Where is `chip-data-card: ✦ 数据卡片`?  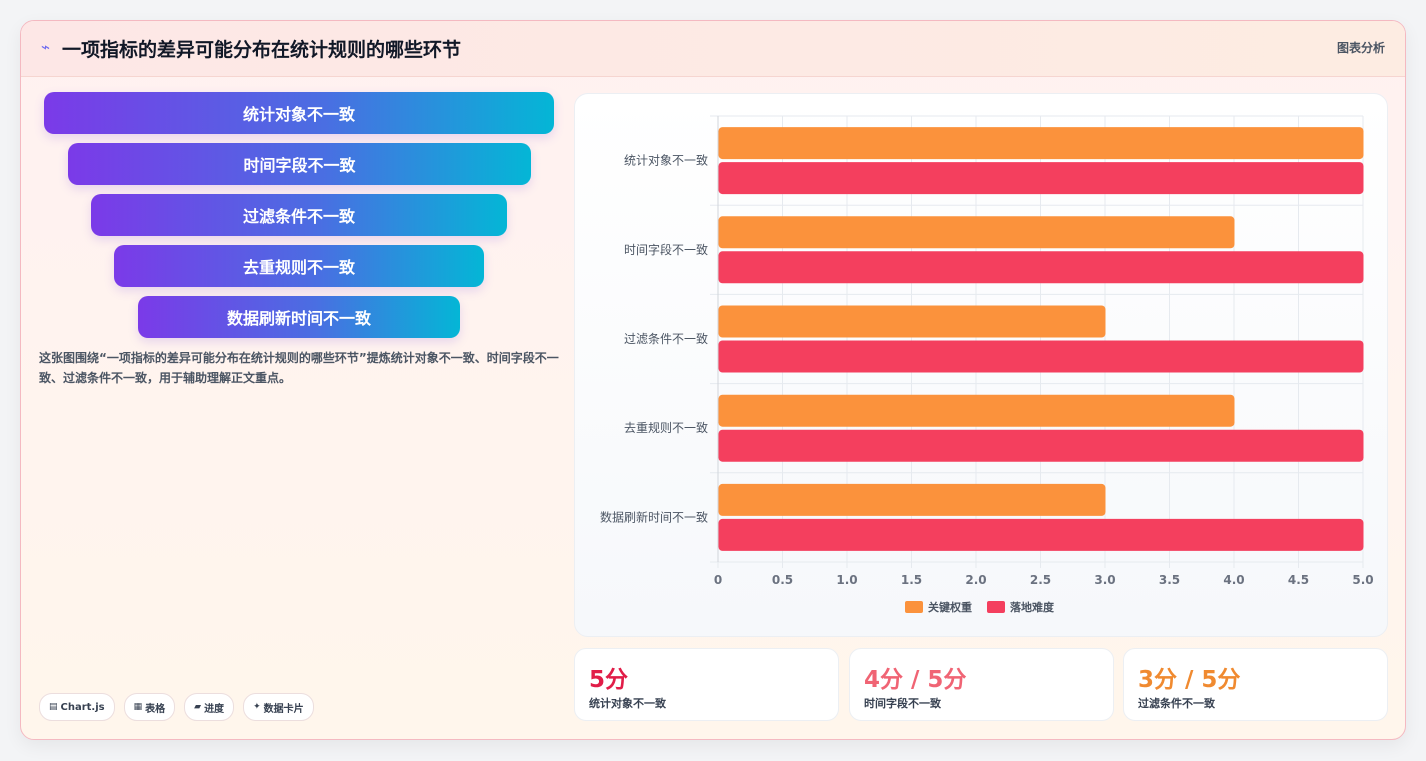
chip-data-card: ✦ 数据卡片 is located at coordinates (278, 707).